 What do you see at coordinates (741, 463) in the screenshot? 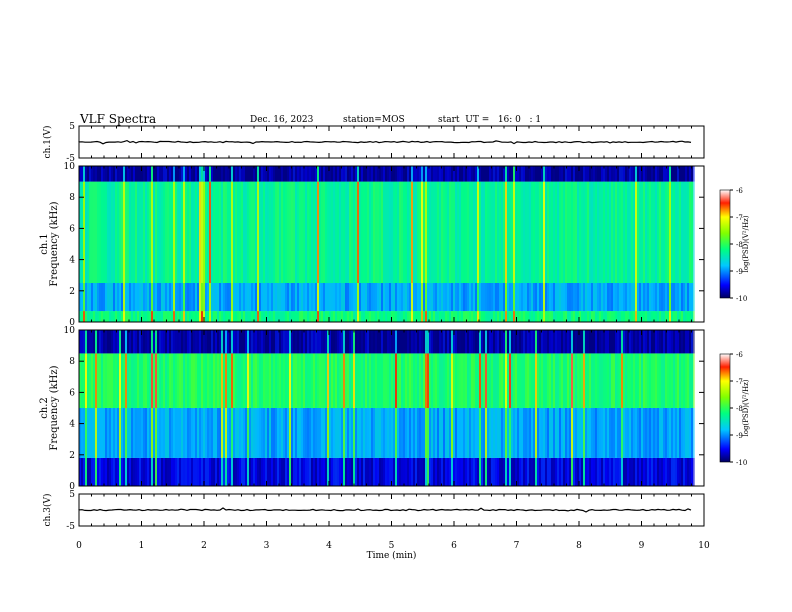
I see `ch2-spectrogram-cbtick--10: -10` at bounding box center [741, 463].